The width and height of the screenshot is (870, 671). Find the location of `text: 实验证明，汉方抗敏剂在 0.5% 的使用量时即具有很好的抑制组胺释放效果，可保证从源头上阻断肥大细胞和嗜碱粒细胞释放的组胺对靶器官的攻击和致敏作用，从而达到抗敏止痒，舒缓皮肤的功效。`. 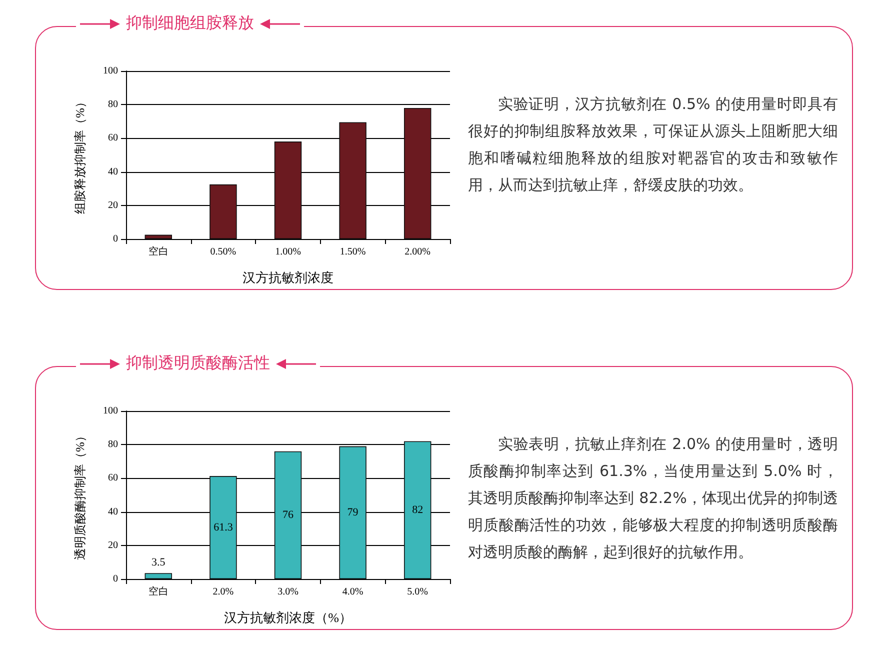

text: 实验证明，汉方抗敏剂在 0.5% 的使用量时即具有很好的抑制组胺释放效果，可保证从源头上阻断肥大细胞和嗜碱粒细胞释放的组胺对靶器官的攻击和致敏作用，从而达到抗敏止痒，舒缓皮肤的功效。 is located at coordinates (653, 145).